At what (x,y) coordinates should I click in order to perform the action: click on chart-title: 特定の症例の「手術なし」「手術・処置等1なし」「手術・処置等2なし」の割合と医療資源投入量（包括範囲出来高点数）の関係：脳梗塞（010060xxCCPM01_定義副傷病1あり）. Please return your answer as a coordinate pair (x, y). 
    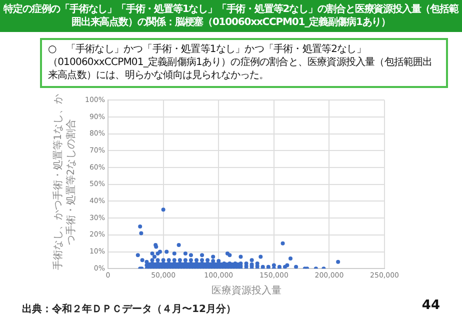
    Looking at the image, I should click on (231, 16).